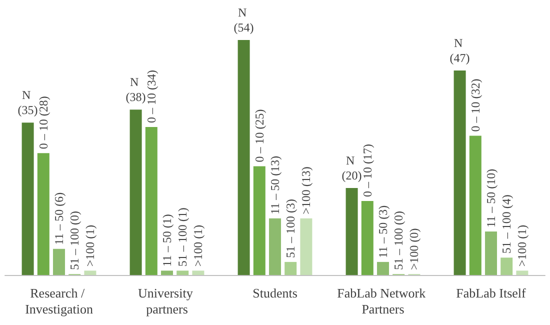 This screenshot has width=550, height=325. I want to click on data-label: 0 – 10 (25), so click(259, 135).